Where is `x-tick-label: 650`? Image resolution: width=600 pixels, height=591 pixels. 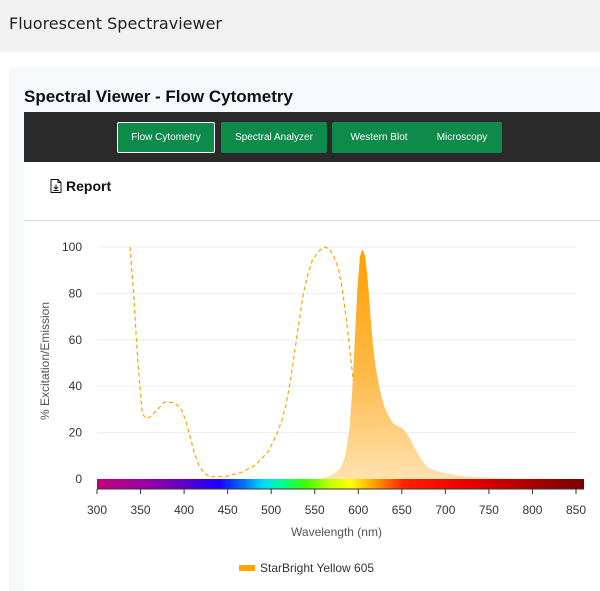
x-tick-label: 650 is located at coordinates (402, 510).